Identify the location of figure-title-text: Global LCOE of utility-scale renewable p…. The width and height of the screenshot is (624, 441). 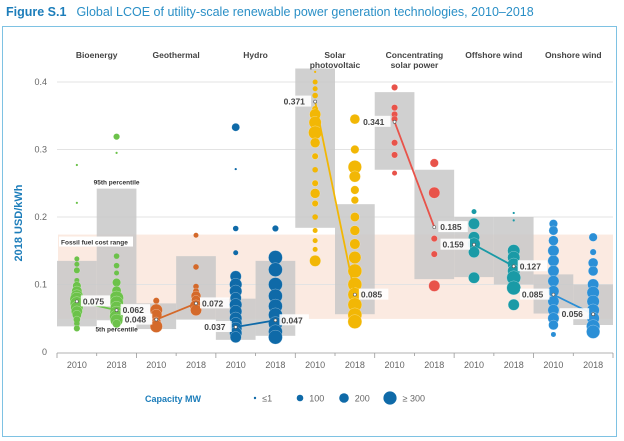
(305, 12).